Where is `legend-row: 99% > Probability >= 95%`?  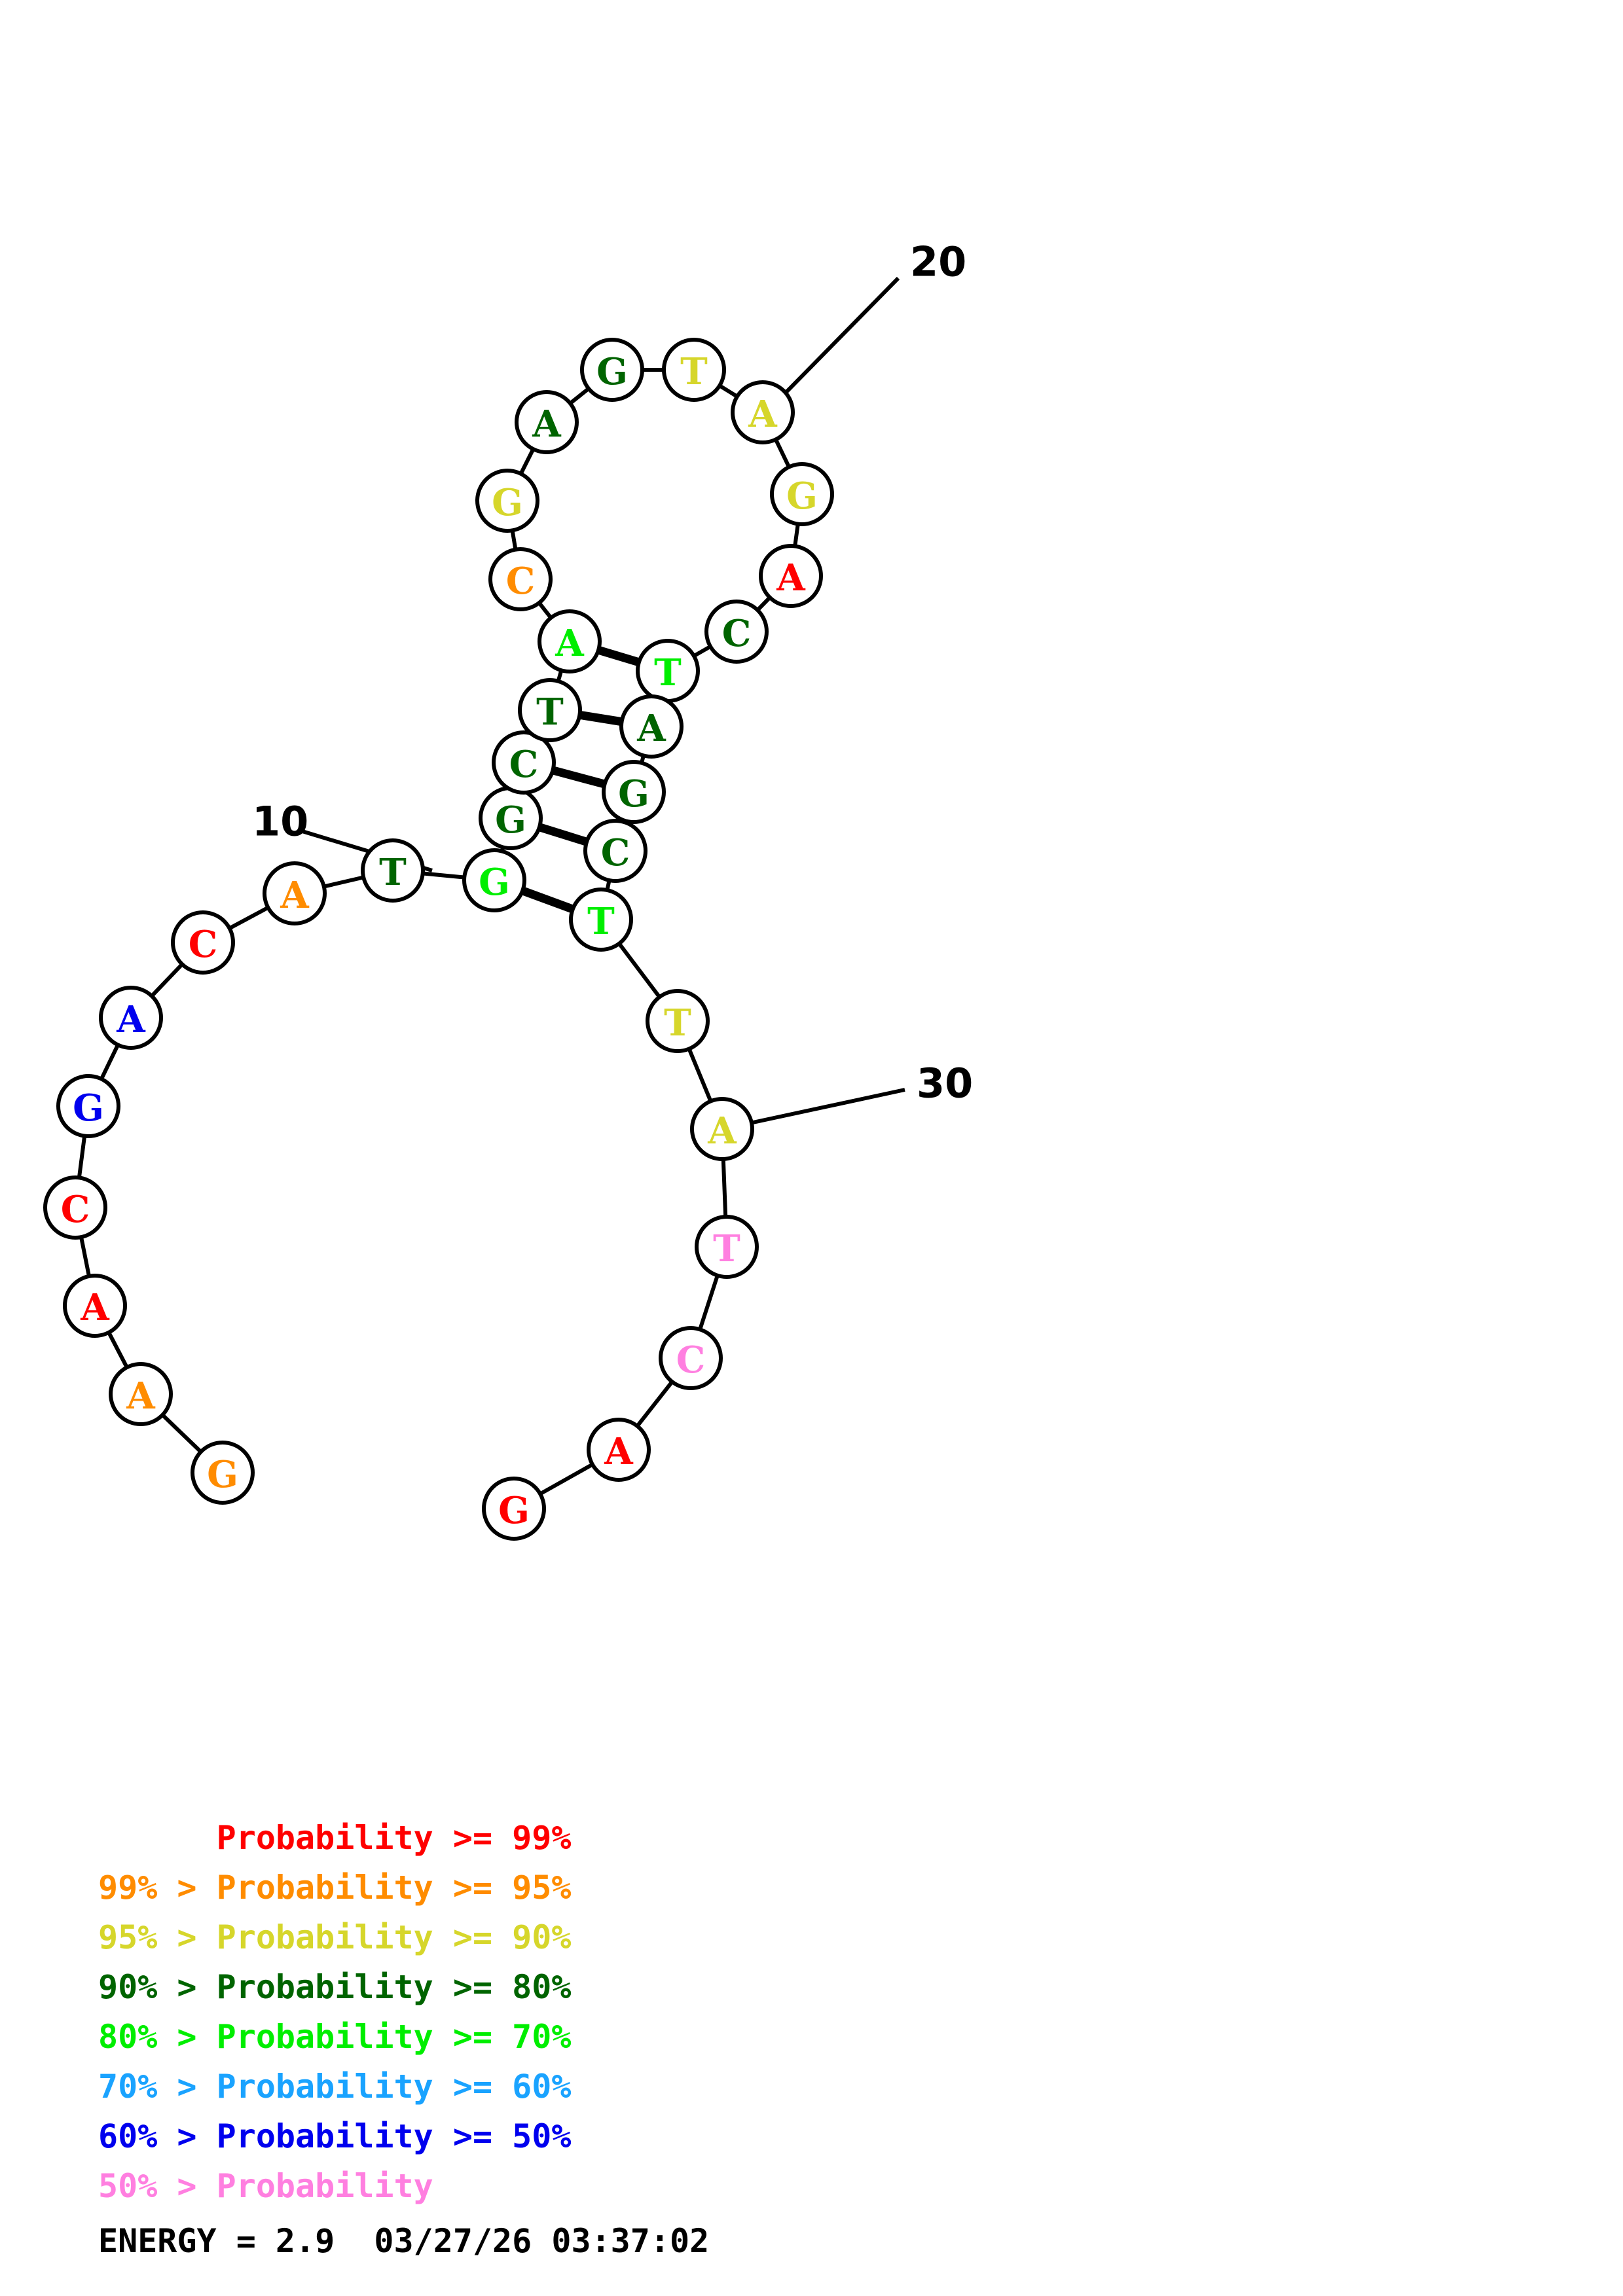 legend-row: 99% > Probability >= 95% is located at coordinates (335, 1888).